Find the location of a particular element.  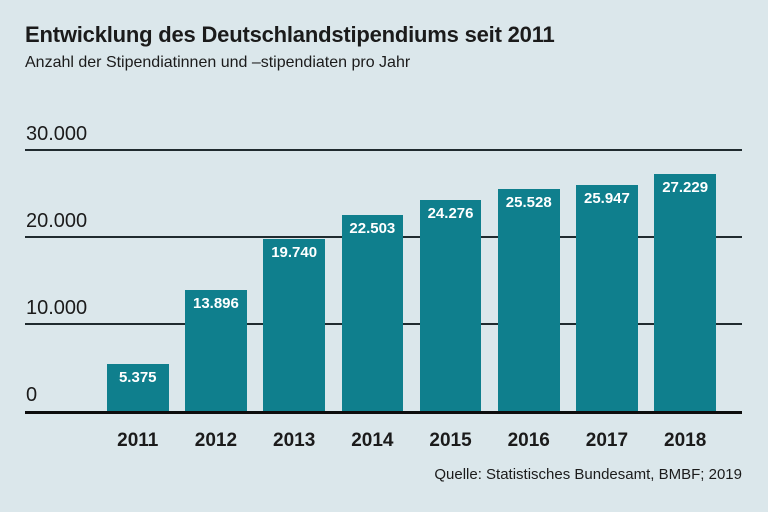

bar-value-label-2013: 19.740 is located at coordinates (294, 253).